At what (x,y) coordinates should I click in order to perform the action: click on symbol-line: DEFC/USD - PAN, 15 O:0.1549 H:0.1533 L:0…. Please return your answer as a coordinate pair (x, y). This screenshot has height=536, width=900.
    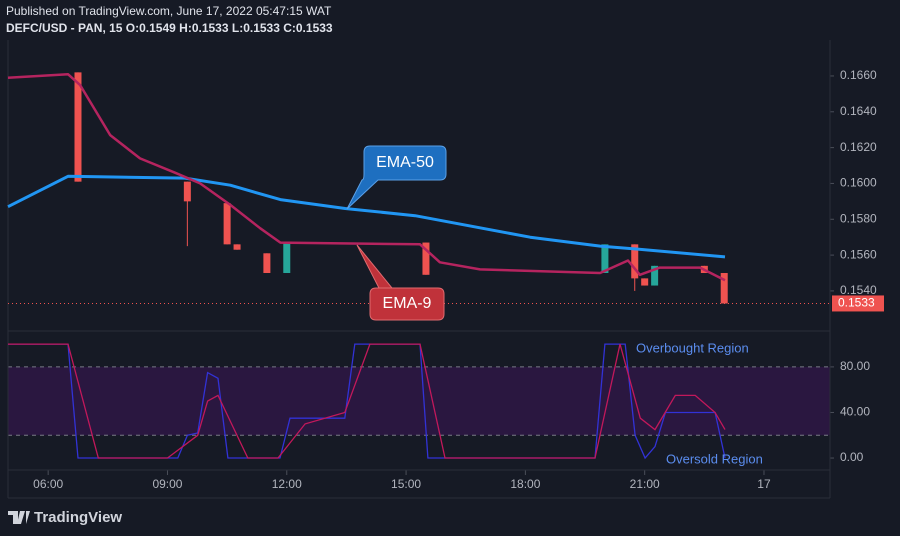
    Looking at the image, I should click on (169, 28).